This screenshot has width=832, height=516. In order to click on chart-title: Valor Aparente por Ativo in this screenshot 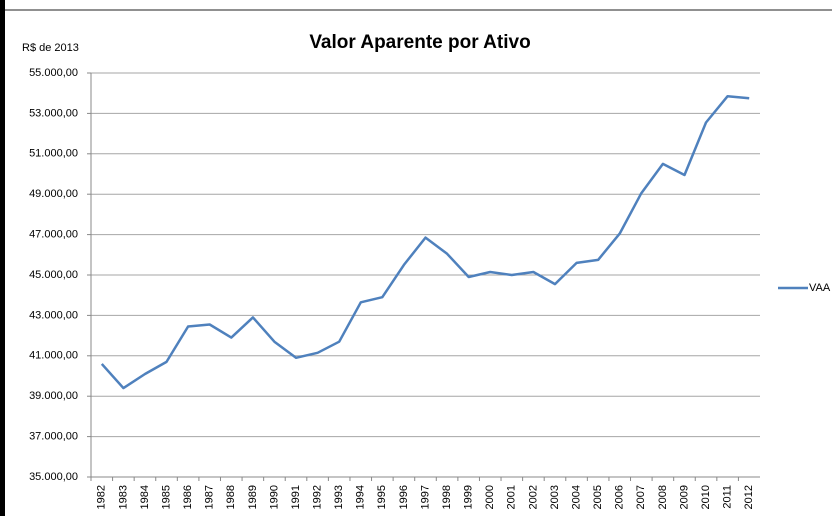, I will do `click(419, 42)`.